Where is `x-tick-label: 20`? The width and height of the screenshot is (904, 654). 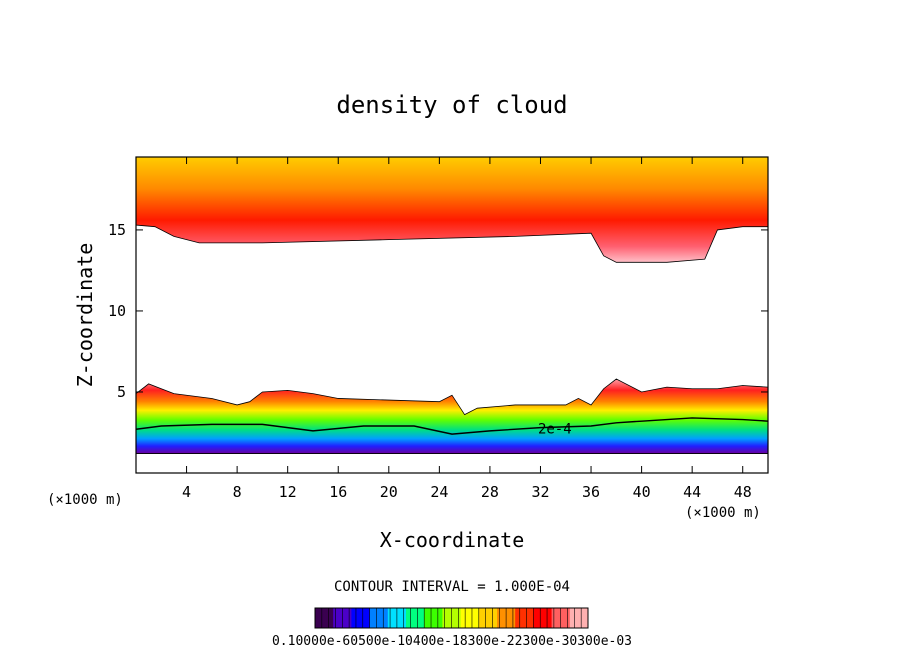
x-tick-label: 20 is located at coordinates (389, 492).